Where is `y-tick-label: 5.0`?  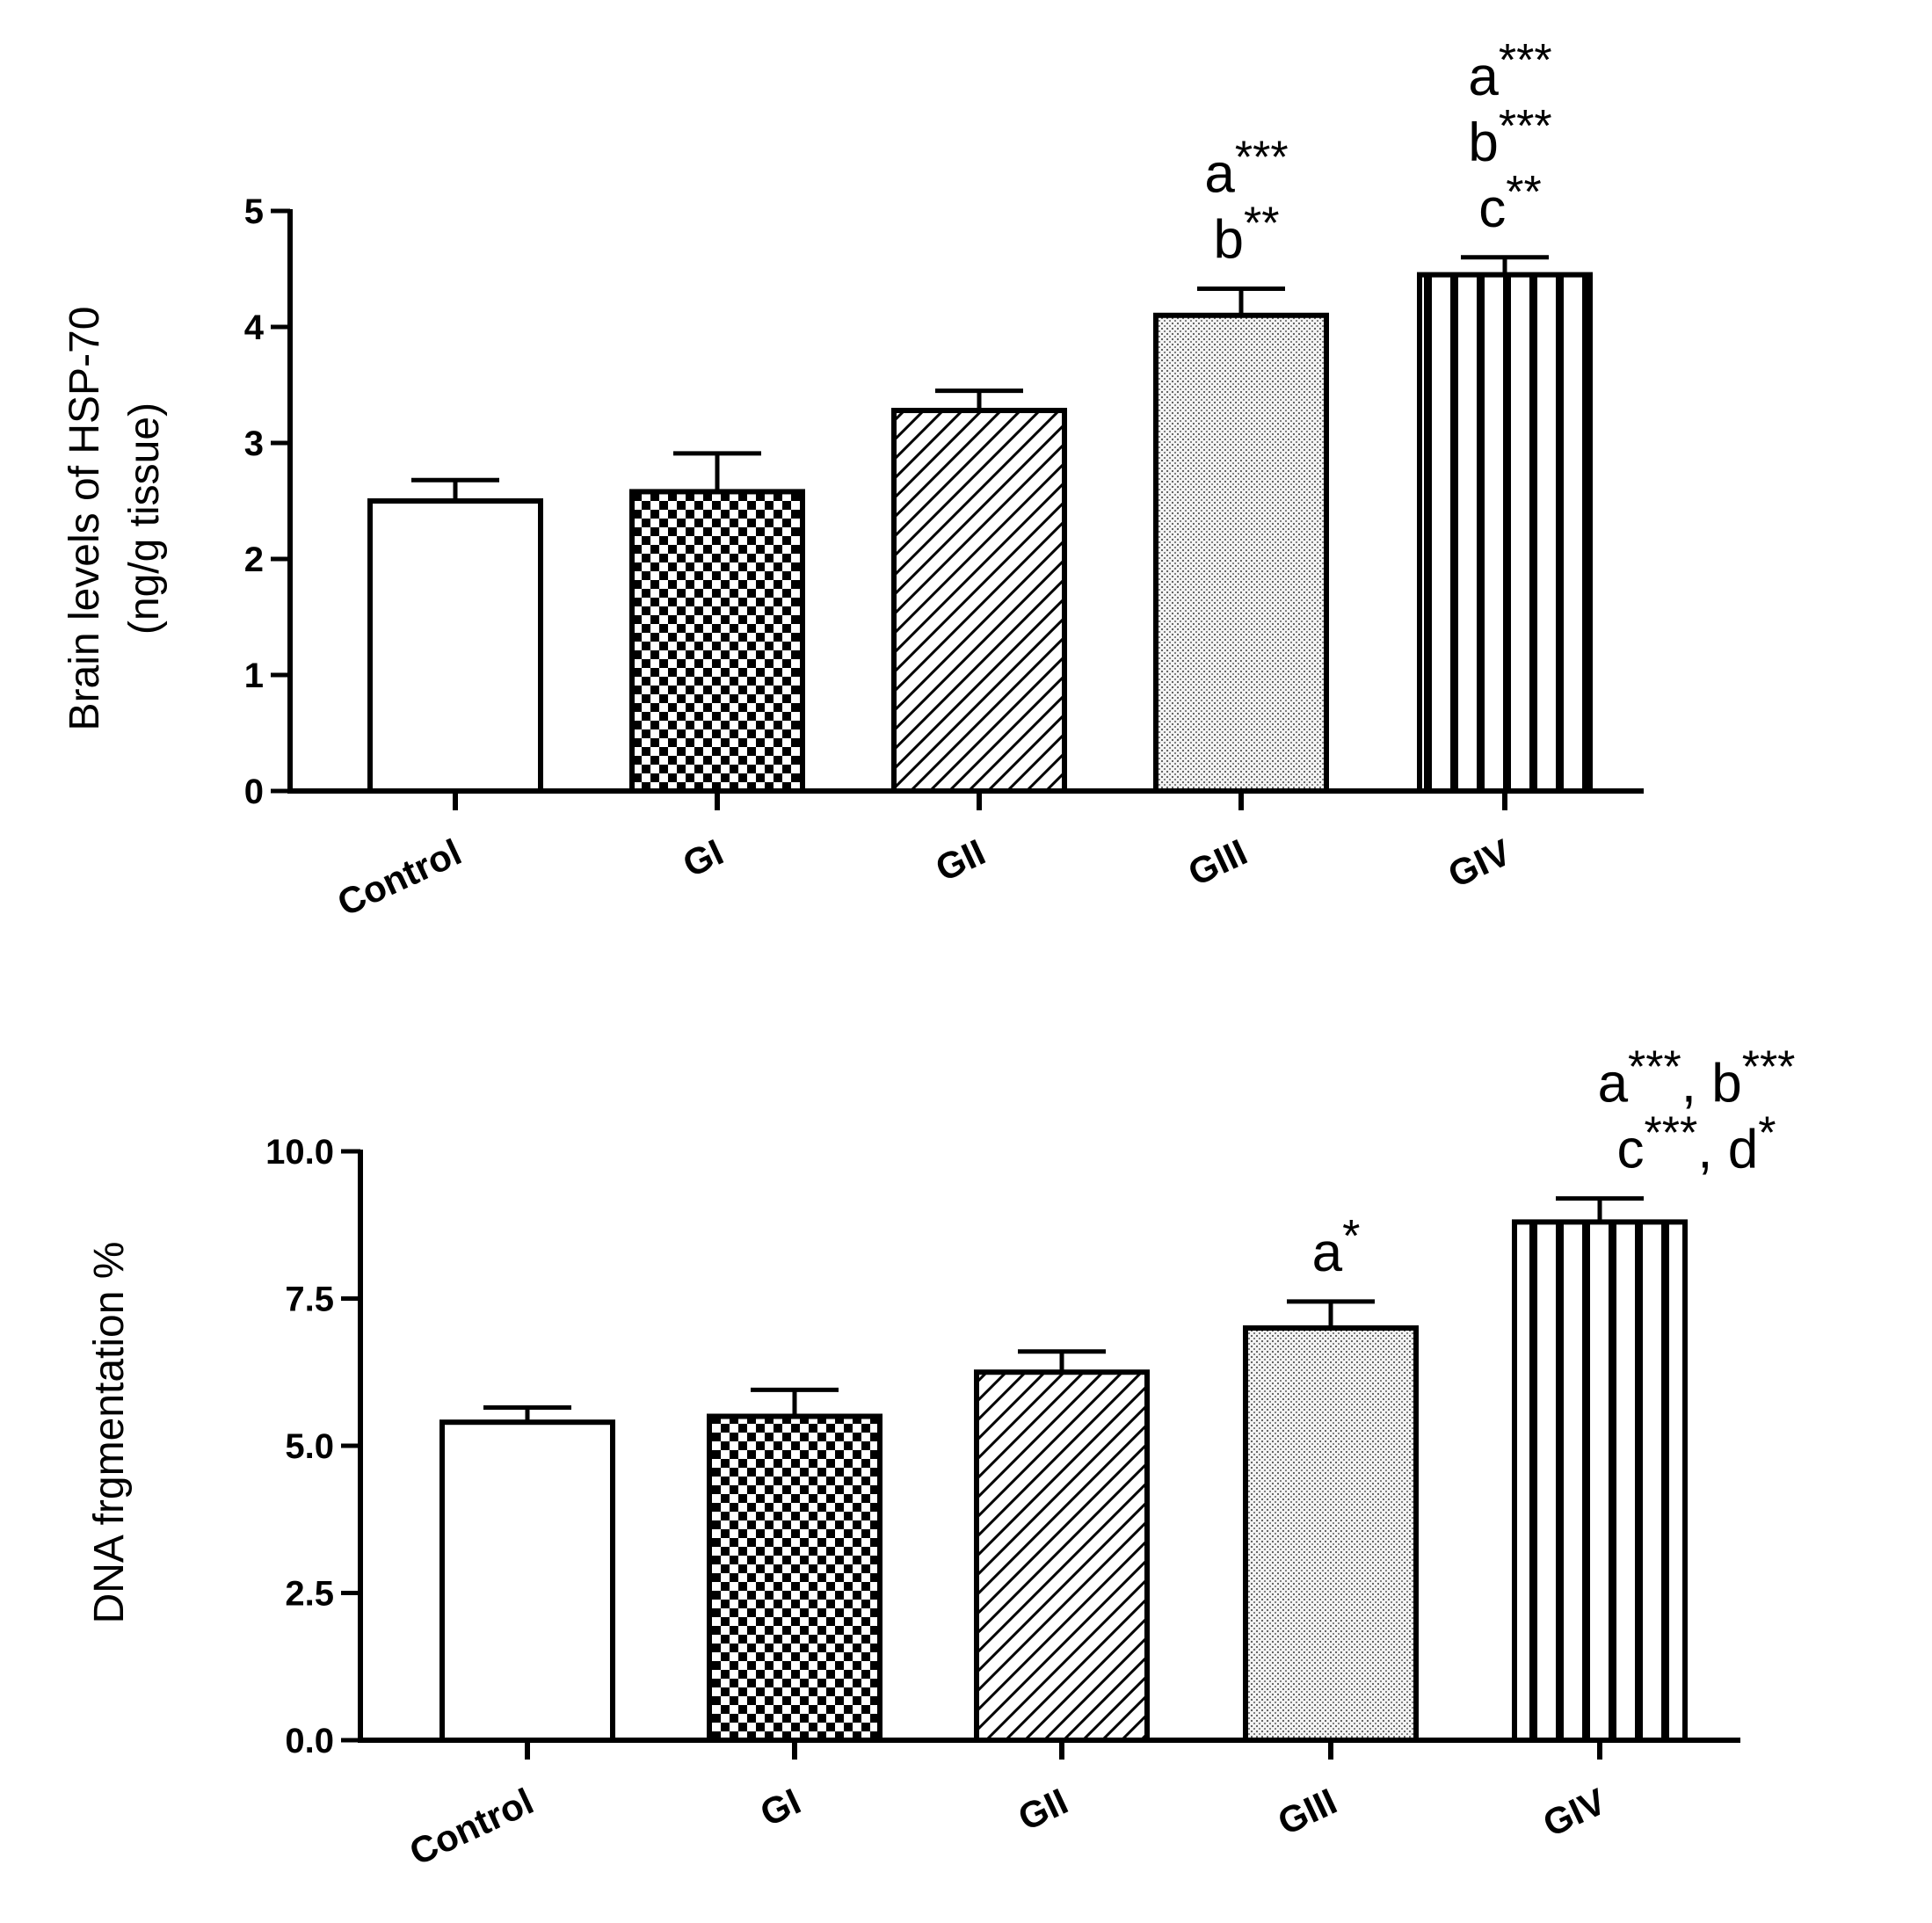 y-tick-label: 5.0 is located at coordinates (309, 1446).